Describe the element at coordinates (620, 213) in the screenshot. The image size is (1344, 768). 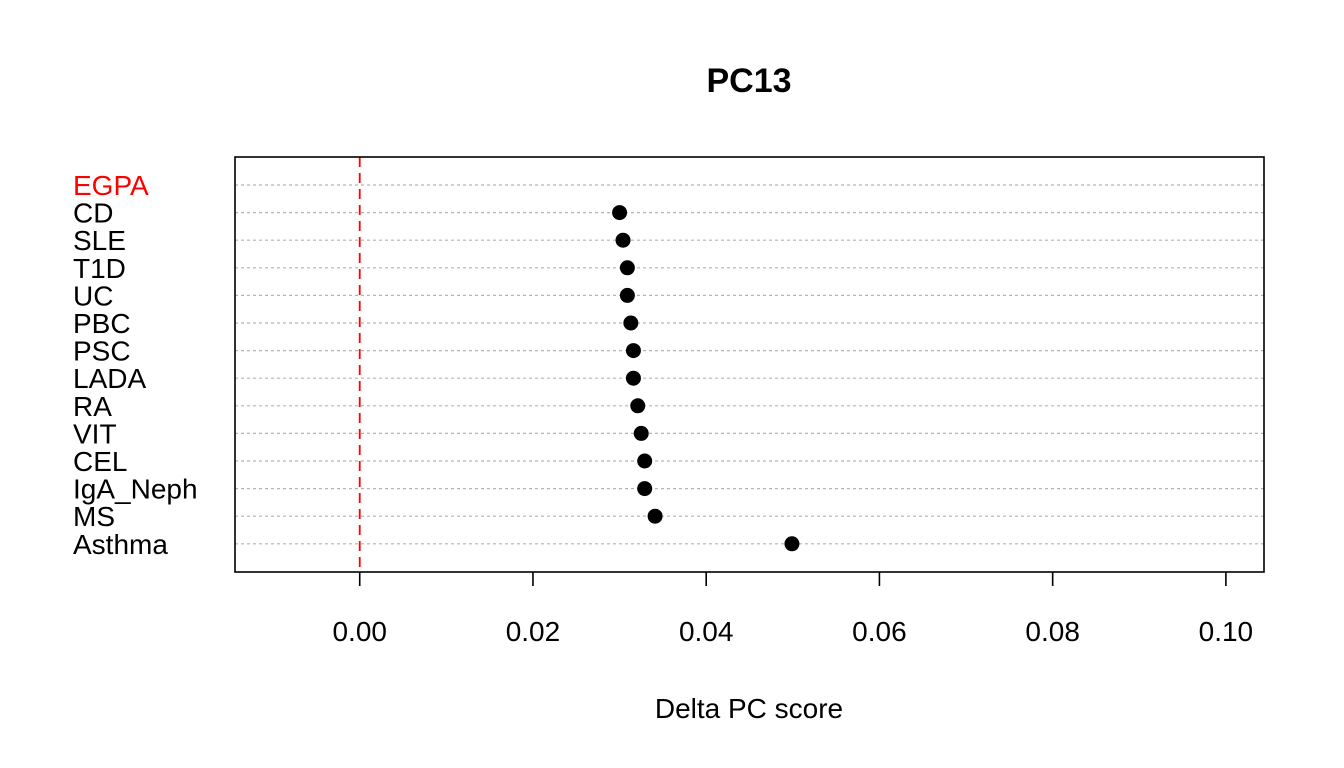
I see `point-cd` at that location.